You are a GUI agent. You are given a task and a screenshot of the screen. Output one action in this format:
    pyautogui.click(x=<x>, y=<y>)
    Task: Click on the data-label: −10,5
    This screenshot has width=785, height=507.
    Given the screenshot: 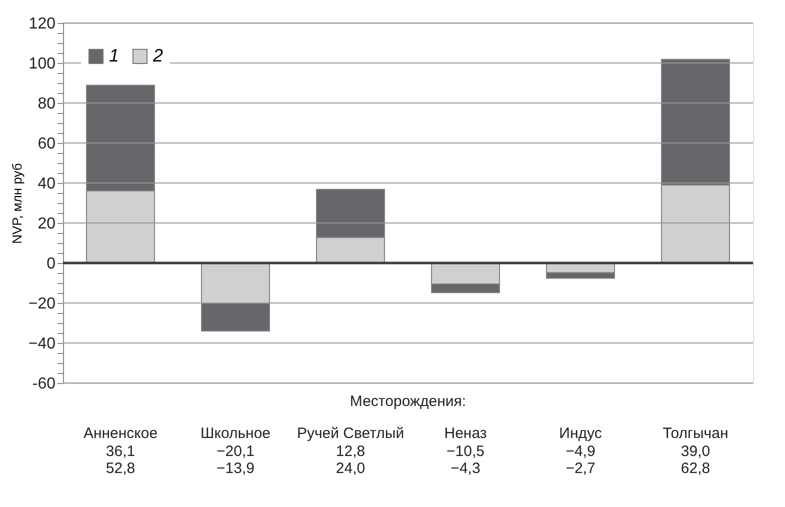 What is the action you would take?
    pyautogui.click(x=465, y=451)
    